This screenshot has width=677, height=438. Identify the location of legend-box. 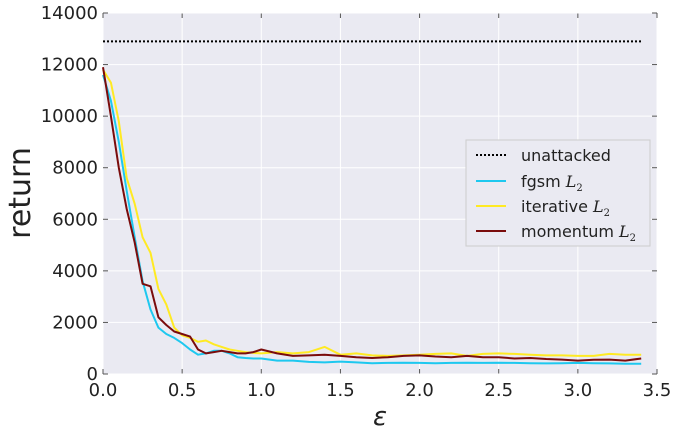
(558, 193).